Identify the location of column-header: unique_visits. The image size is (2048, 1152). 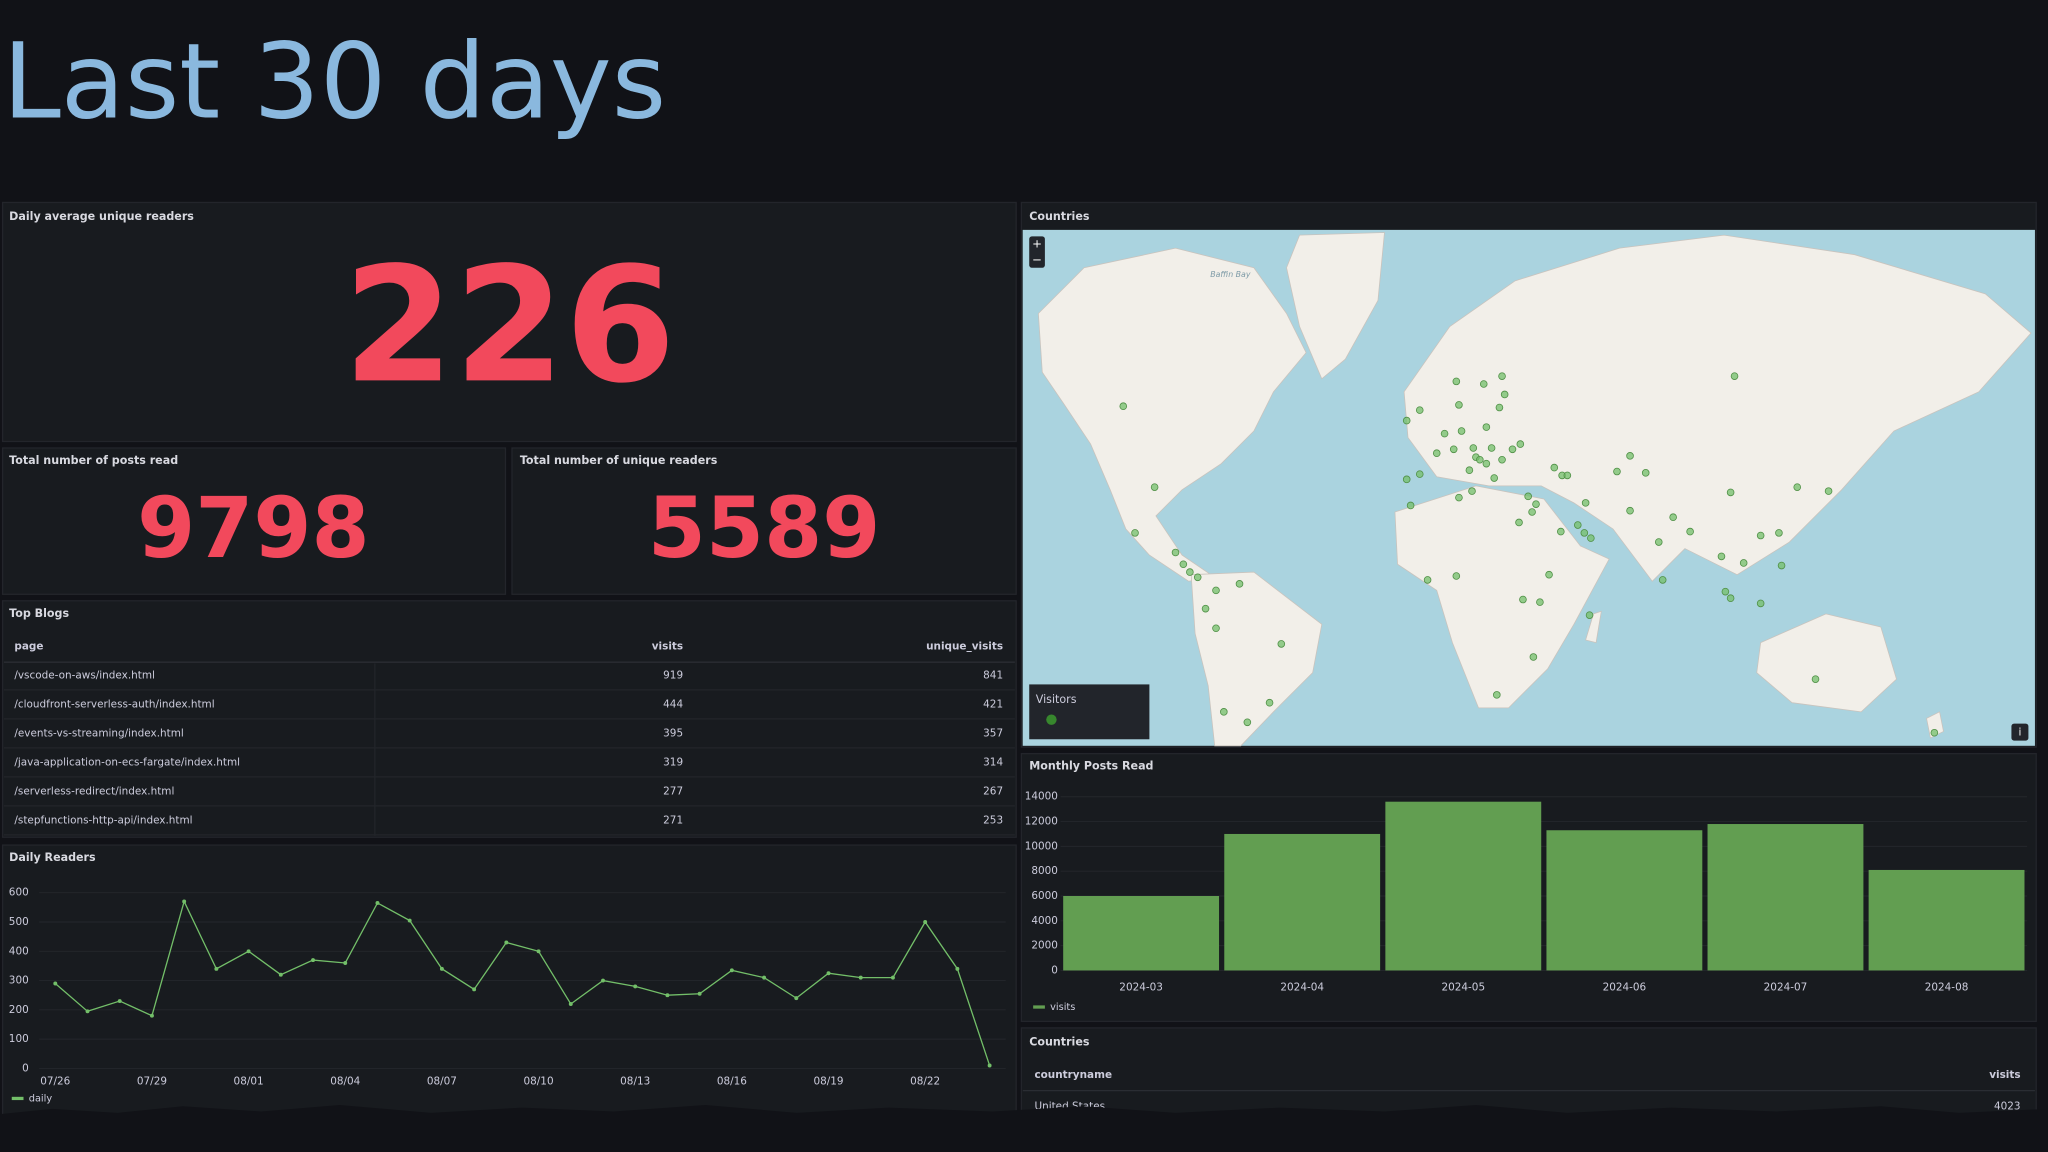
(964, 647).